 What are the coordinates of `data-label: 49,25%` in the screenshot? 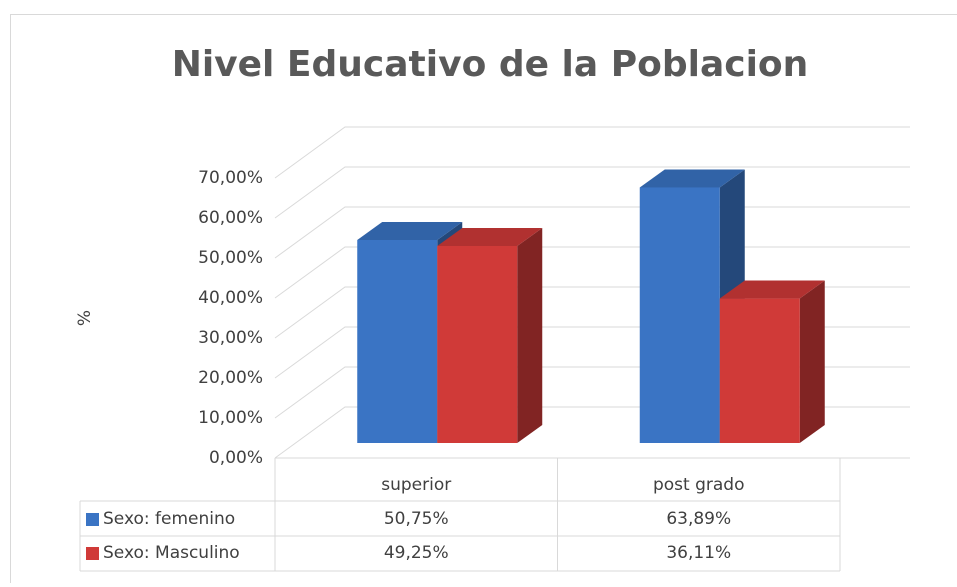 It's located at (416, 553).